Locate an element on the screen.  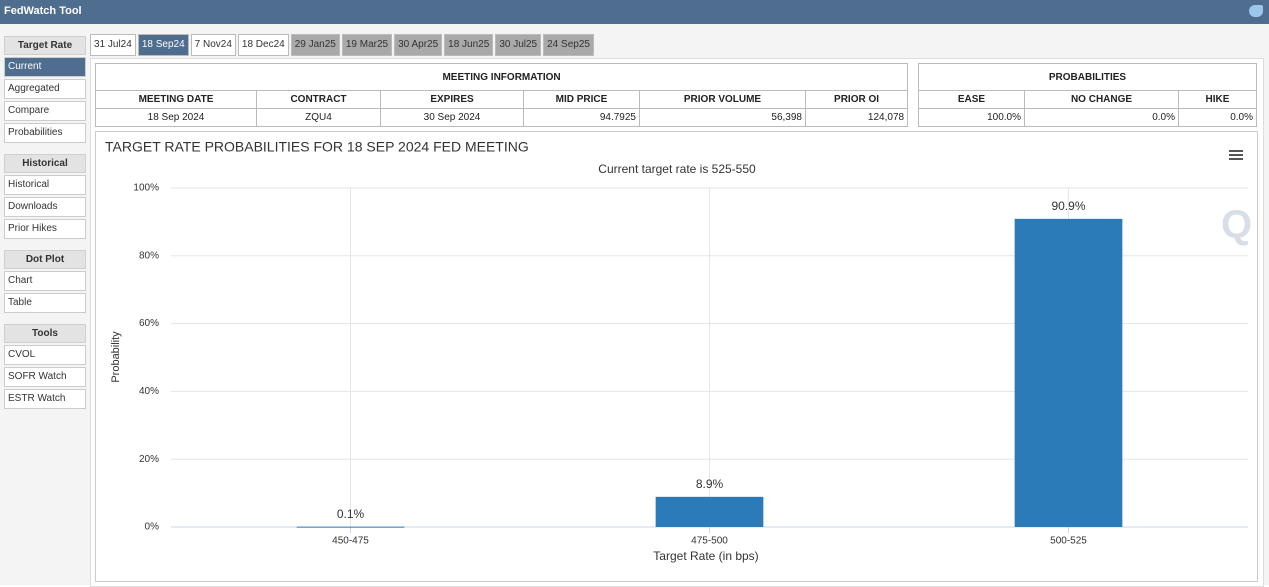
meeting-tab: 7 Nov24 is located at coordinates (213, 45).